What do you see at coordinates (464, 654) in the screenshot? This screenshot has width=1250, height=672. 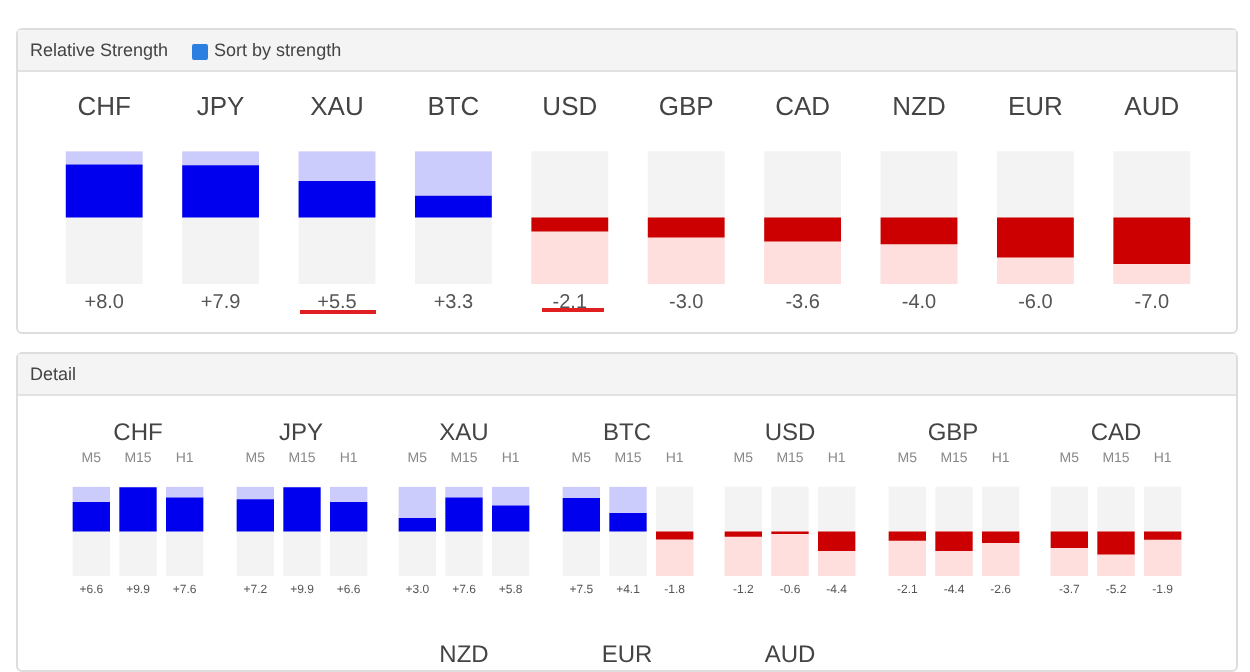 I see `text: NZD` at bounding box center [464, 654].